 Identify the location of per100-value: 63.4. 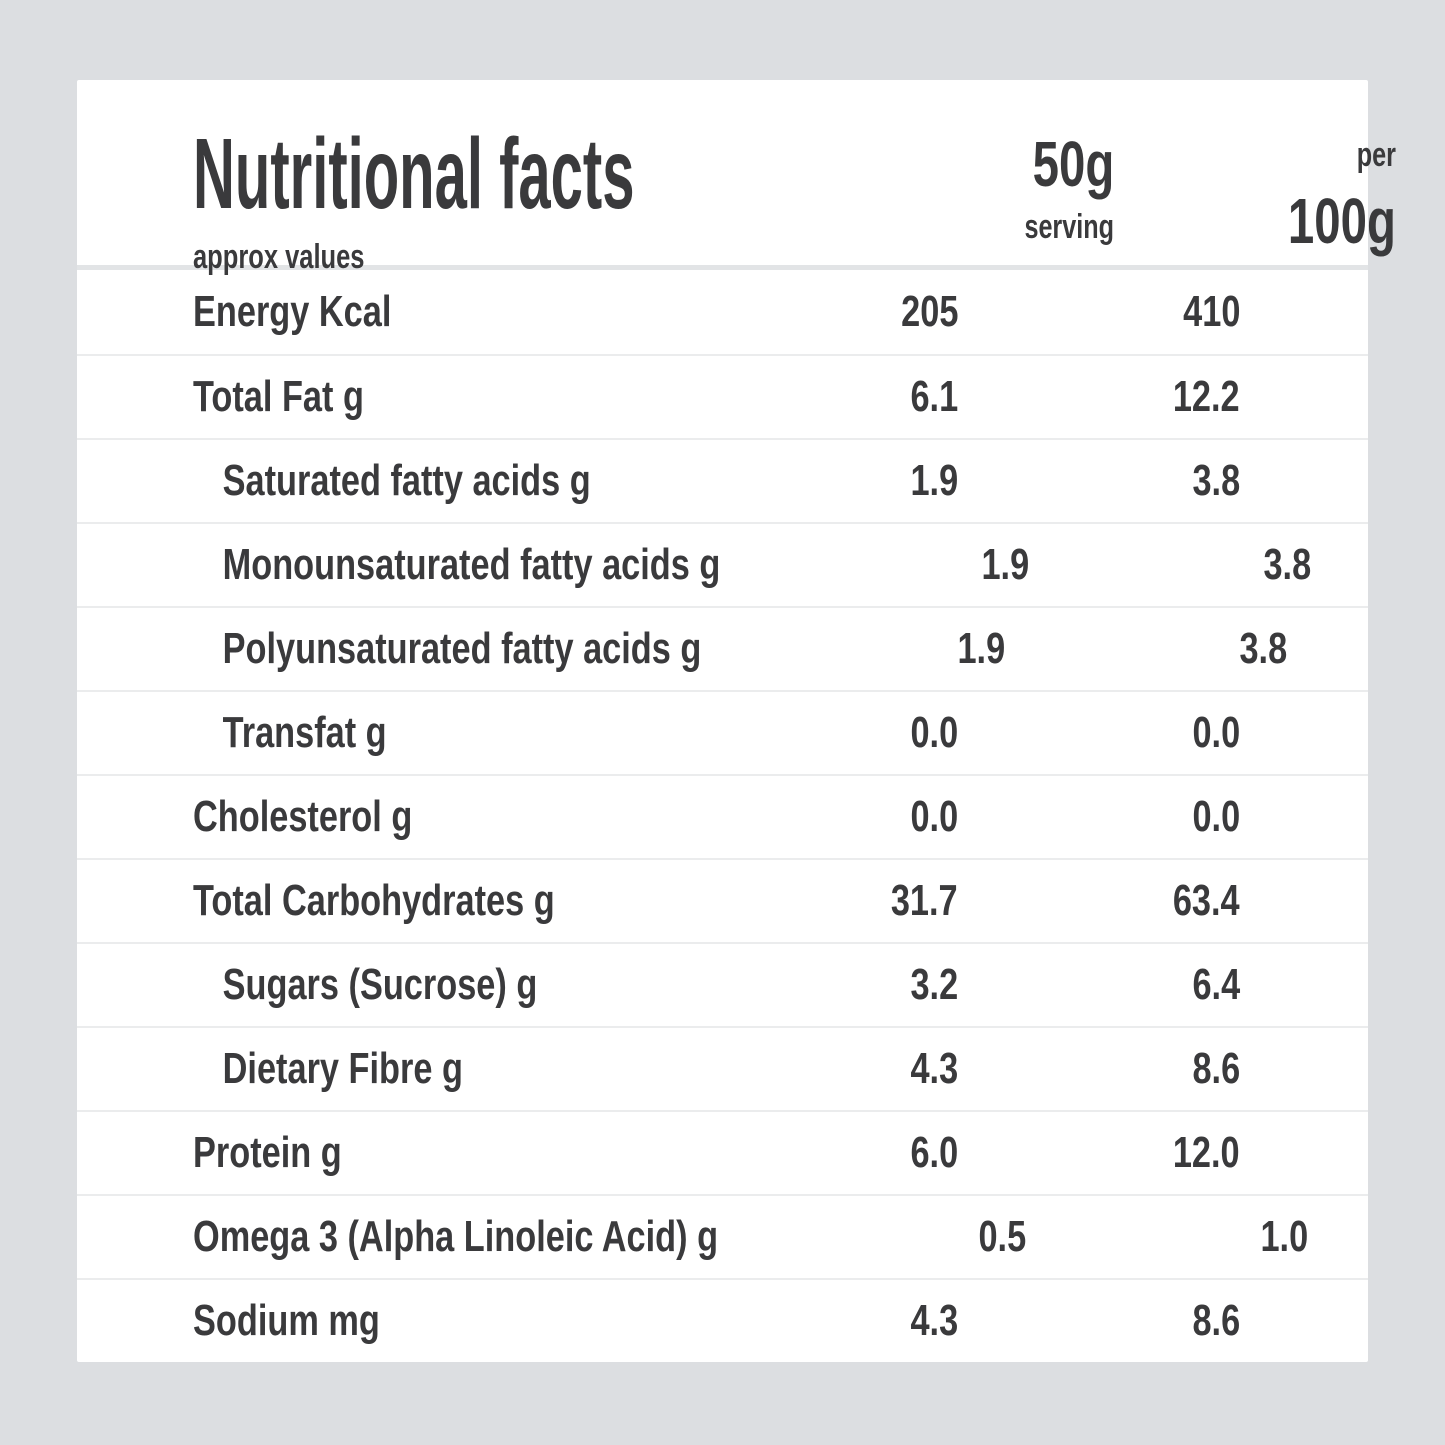
(1206, 900).